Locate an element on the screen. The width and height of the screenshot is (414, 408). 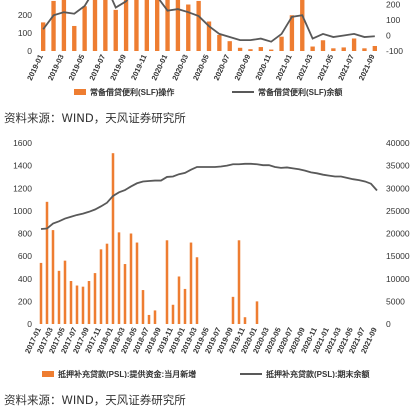
left-y-tick-label: 400 is located at coordinates (25, 279).